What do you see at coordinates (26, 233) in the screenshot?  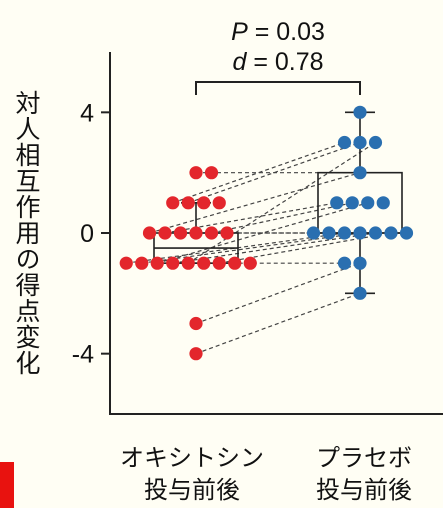 I see `y-axis-label: 対人相互作用の得点変化` at bounding box center [26, 233].